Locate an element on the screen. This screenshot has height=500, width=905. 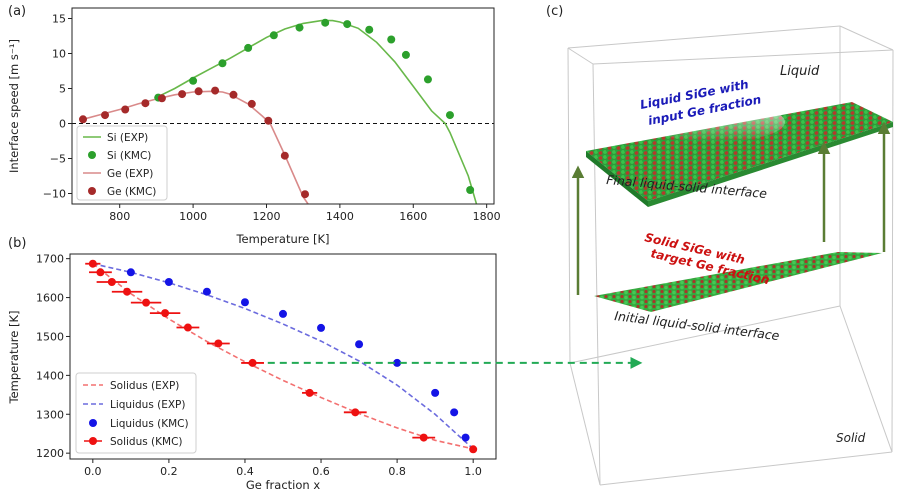
panel-a-xlabel: Temperature [K] is located at coordinates (282, 239).